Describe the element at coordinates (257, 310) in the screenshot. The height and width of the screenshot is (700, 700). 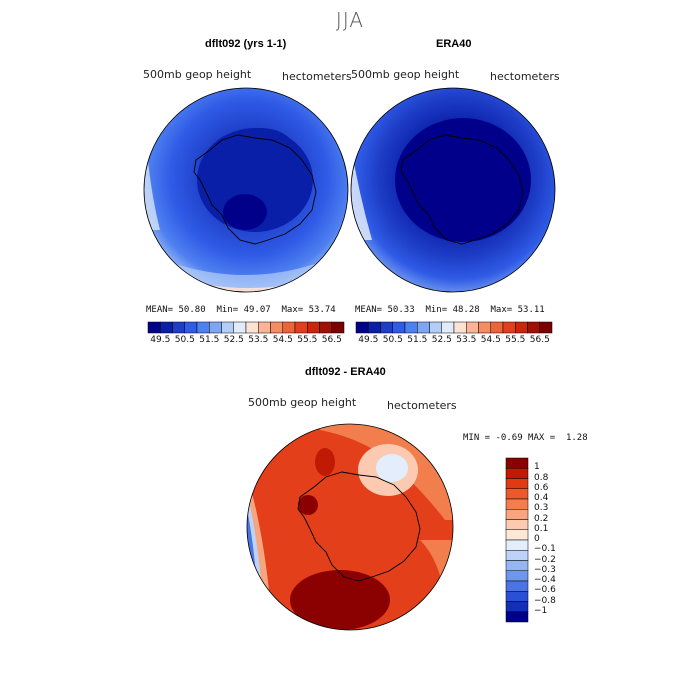
I see `panel1-min-value: 49.07` at that location.